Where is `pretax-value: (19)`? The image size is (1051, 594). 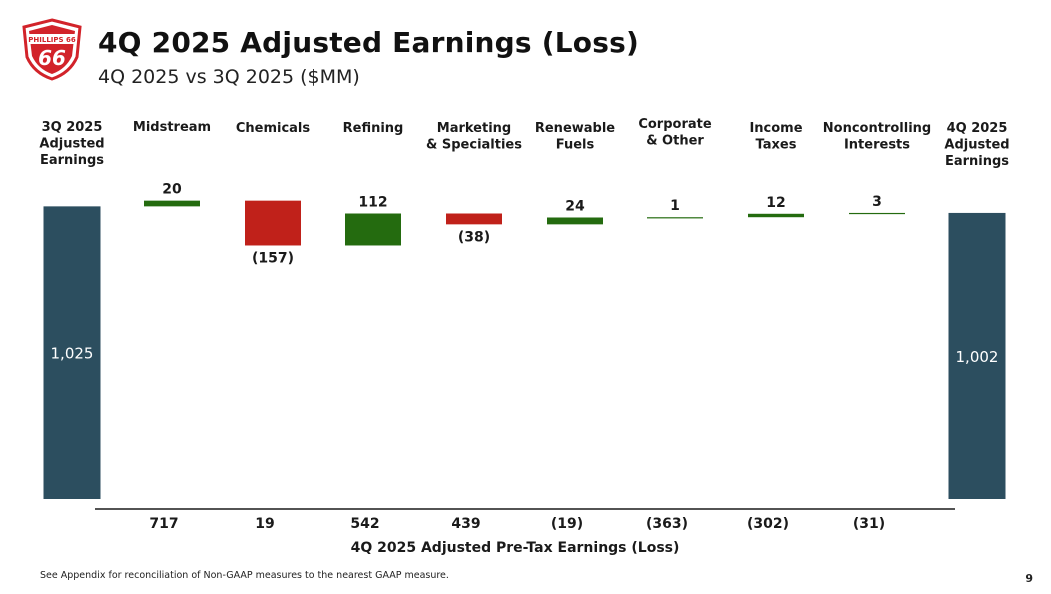
pretax-value: (19) is located at coordinates (567, 524).